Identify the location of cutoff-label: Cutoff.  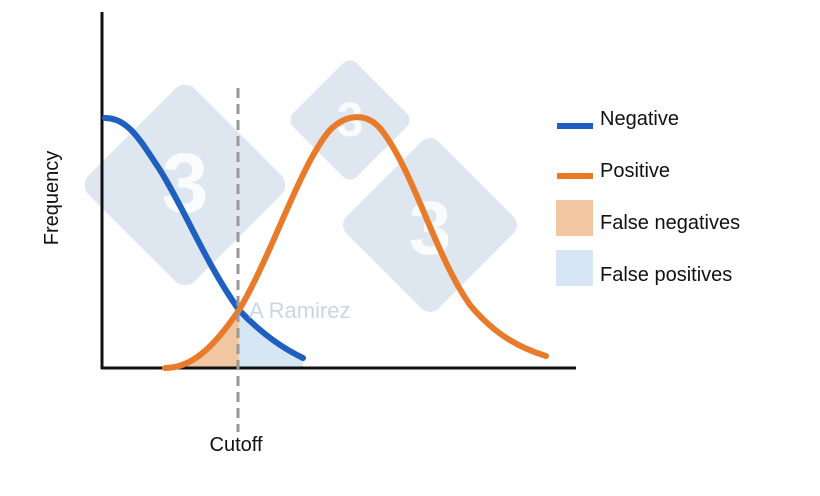
(236, 445).